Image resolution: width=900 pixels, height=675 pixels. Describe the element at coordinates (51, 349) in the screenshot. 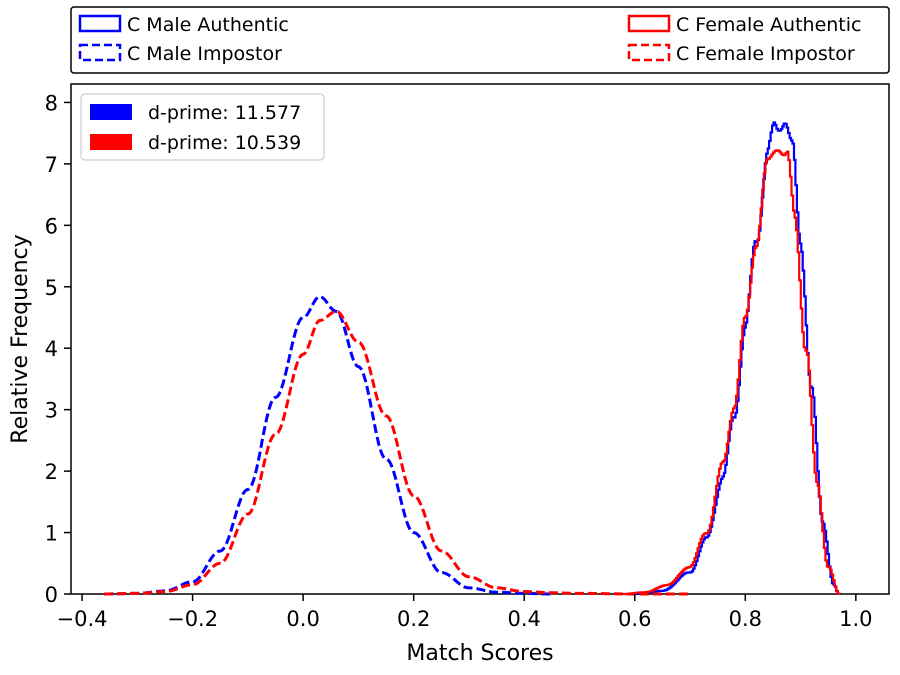

I see `y-tick-label: 4` at that location.